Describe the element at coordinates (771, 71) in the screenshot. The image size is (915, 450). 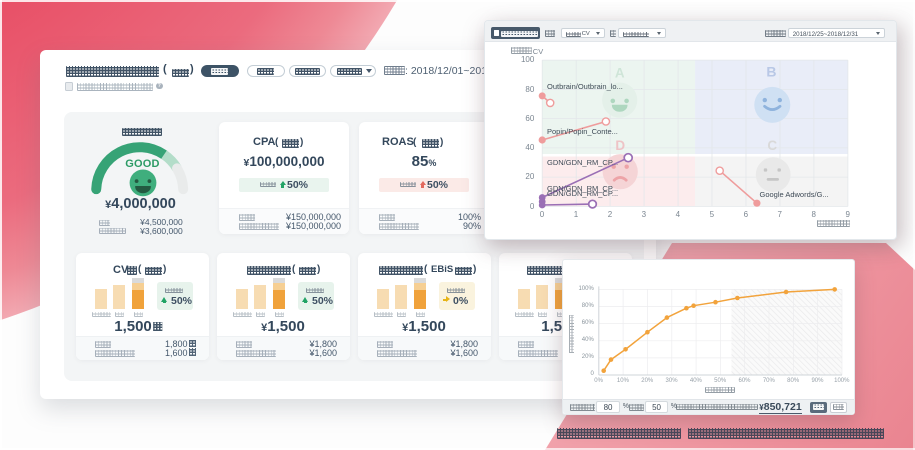
I see `svg-text: B` at that location.